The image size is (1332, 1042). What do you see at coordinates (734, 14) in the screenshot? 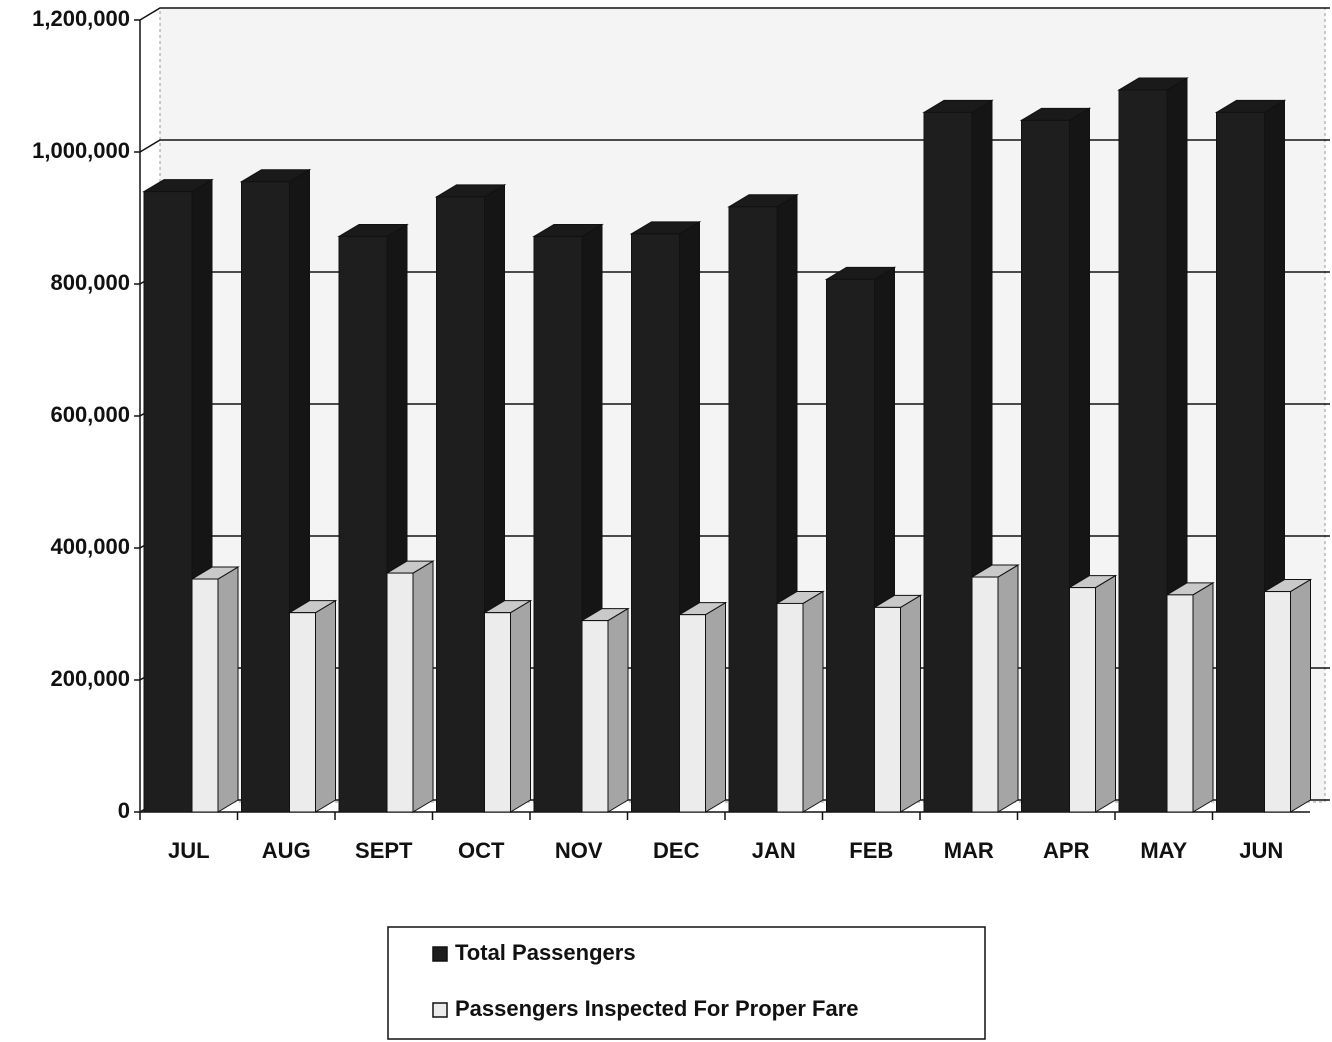
I see `grid-line` at bounding box center [734, 14].